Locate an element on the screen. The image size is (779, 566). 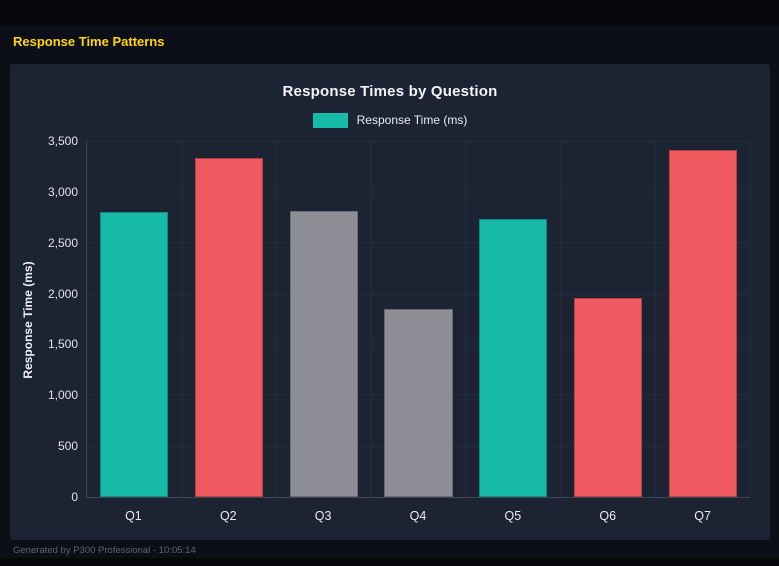
y-tick-label: 3,500 is located at coordinates (62, 141).